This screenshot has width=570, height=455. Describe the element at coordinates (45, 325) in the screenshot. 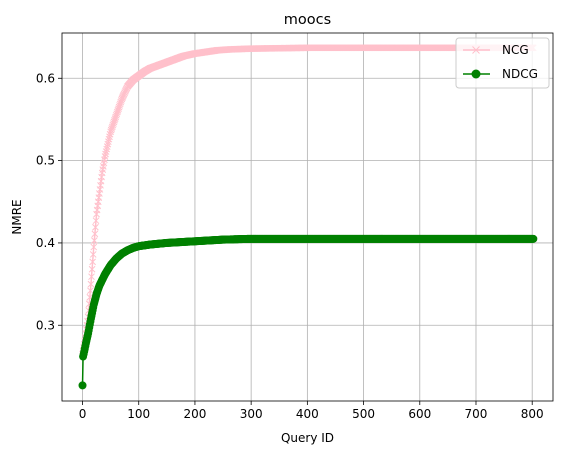

I see `y-tick-label: 0.3` at that location.